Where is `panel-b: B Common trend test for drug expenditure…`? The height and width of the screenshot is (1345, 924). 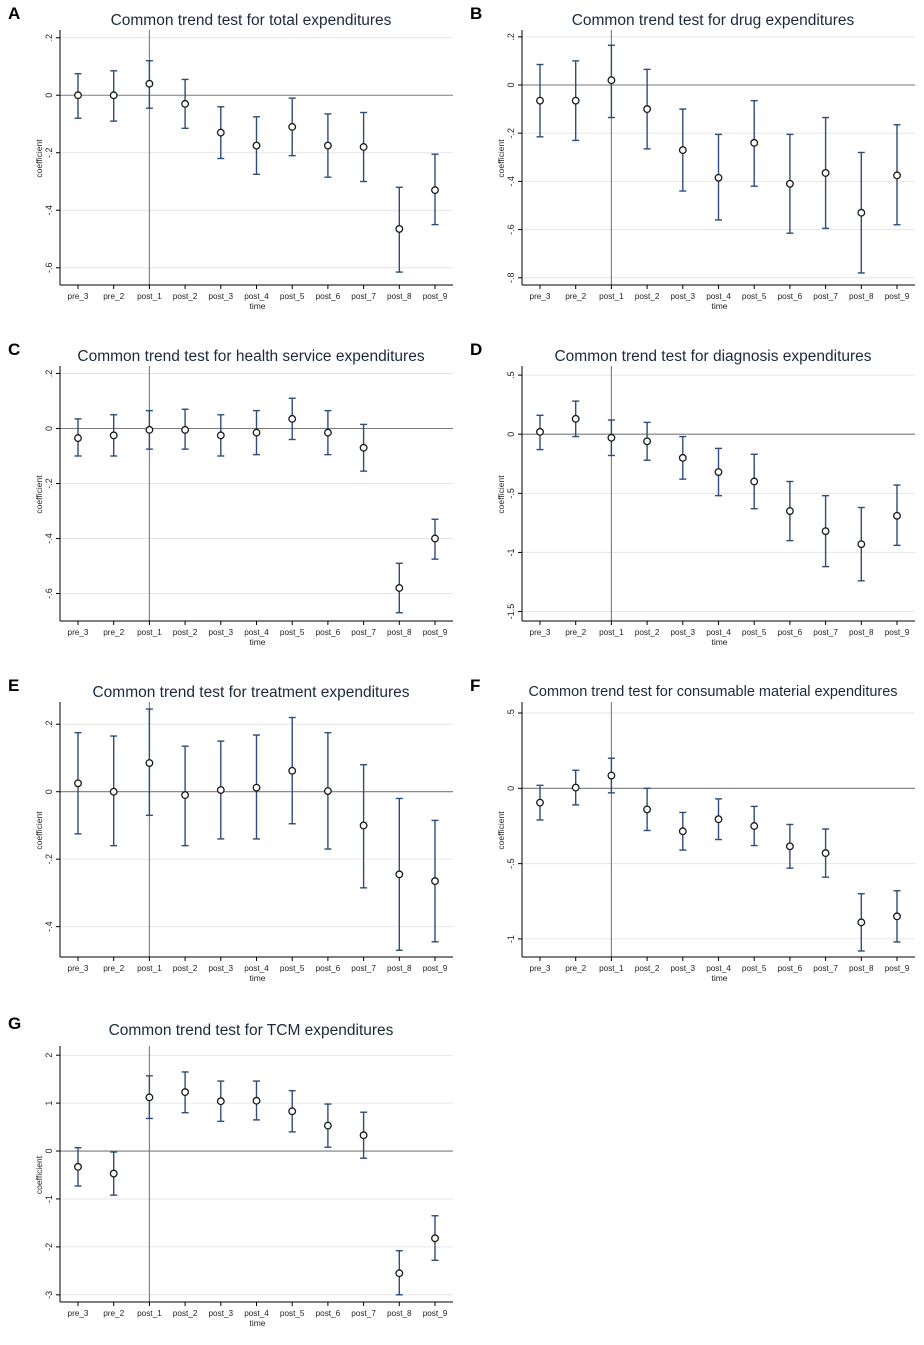
panel-b: B Common trend test for drug expenditure… is located at coordinates (693, 167).